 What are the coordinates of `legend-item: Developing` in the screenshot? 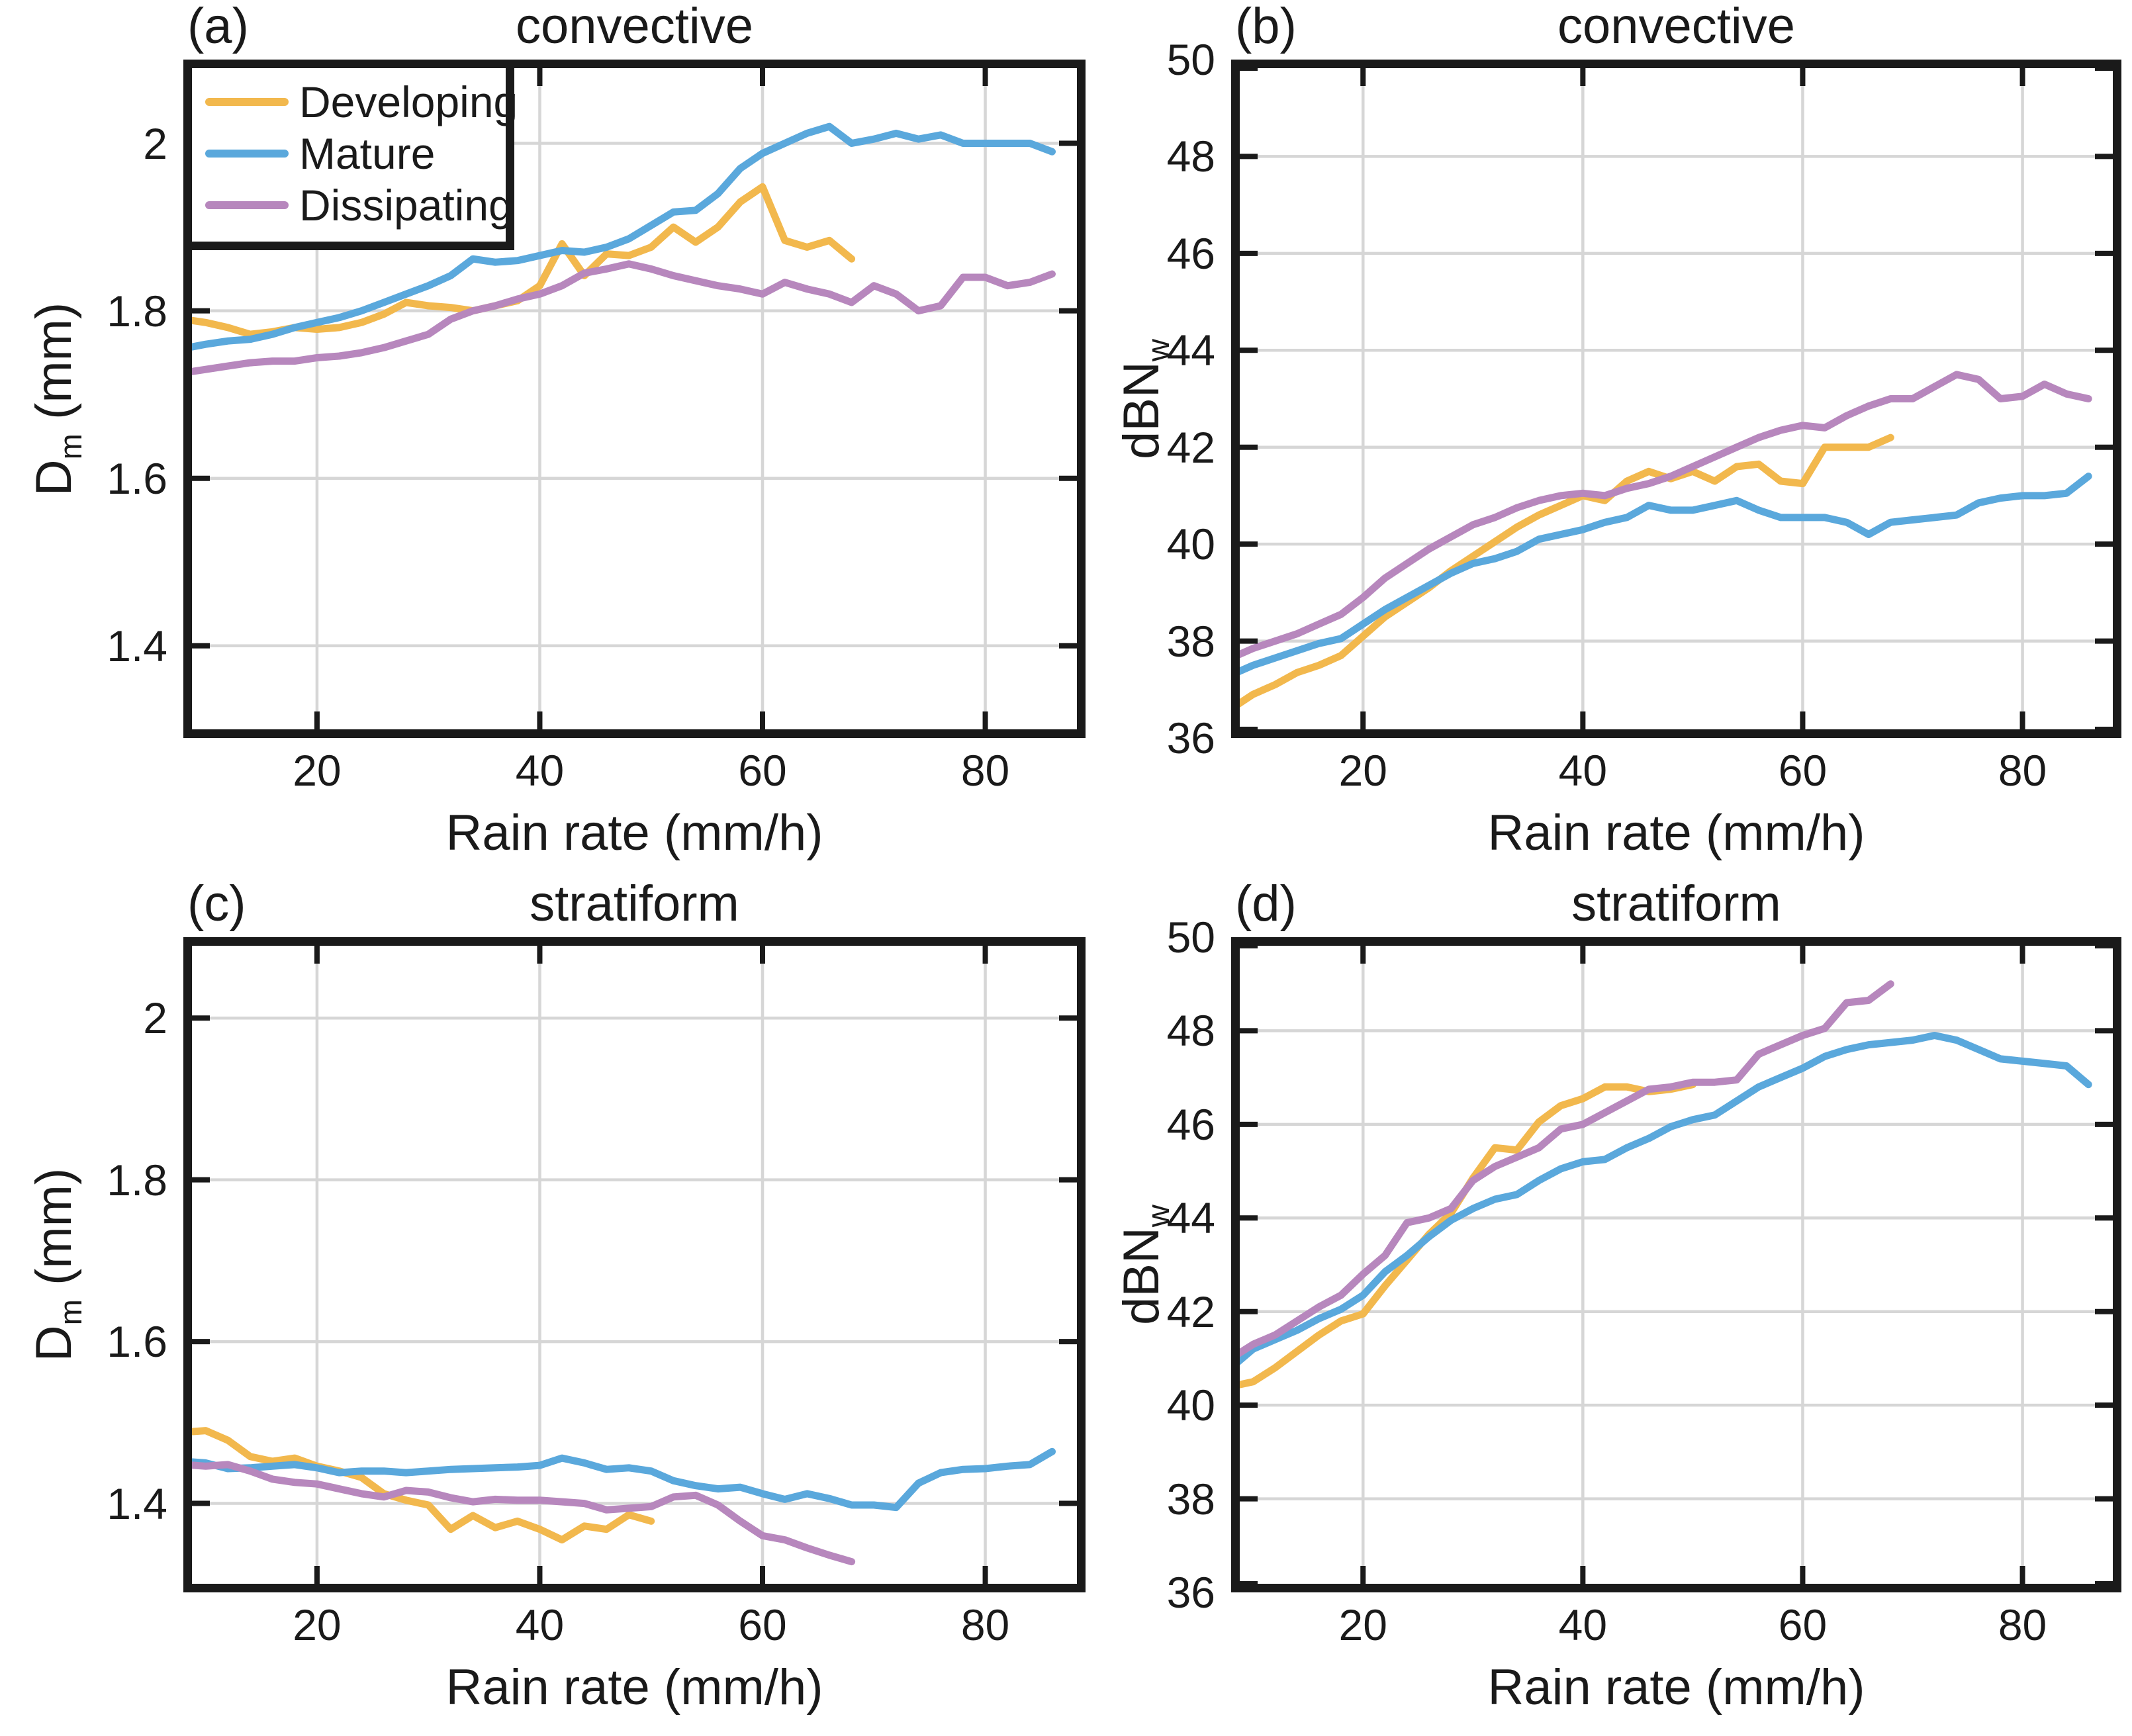 It's located at (361, 102).